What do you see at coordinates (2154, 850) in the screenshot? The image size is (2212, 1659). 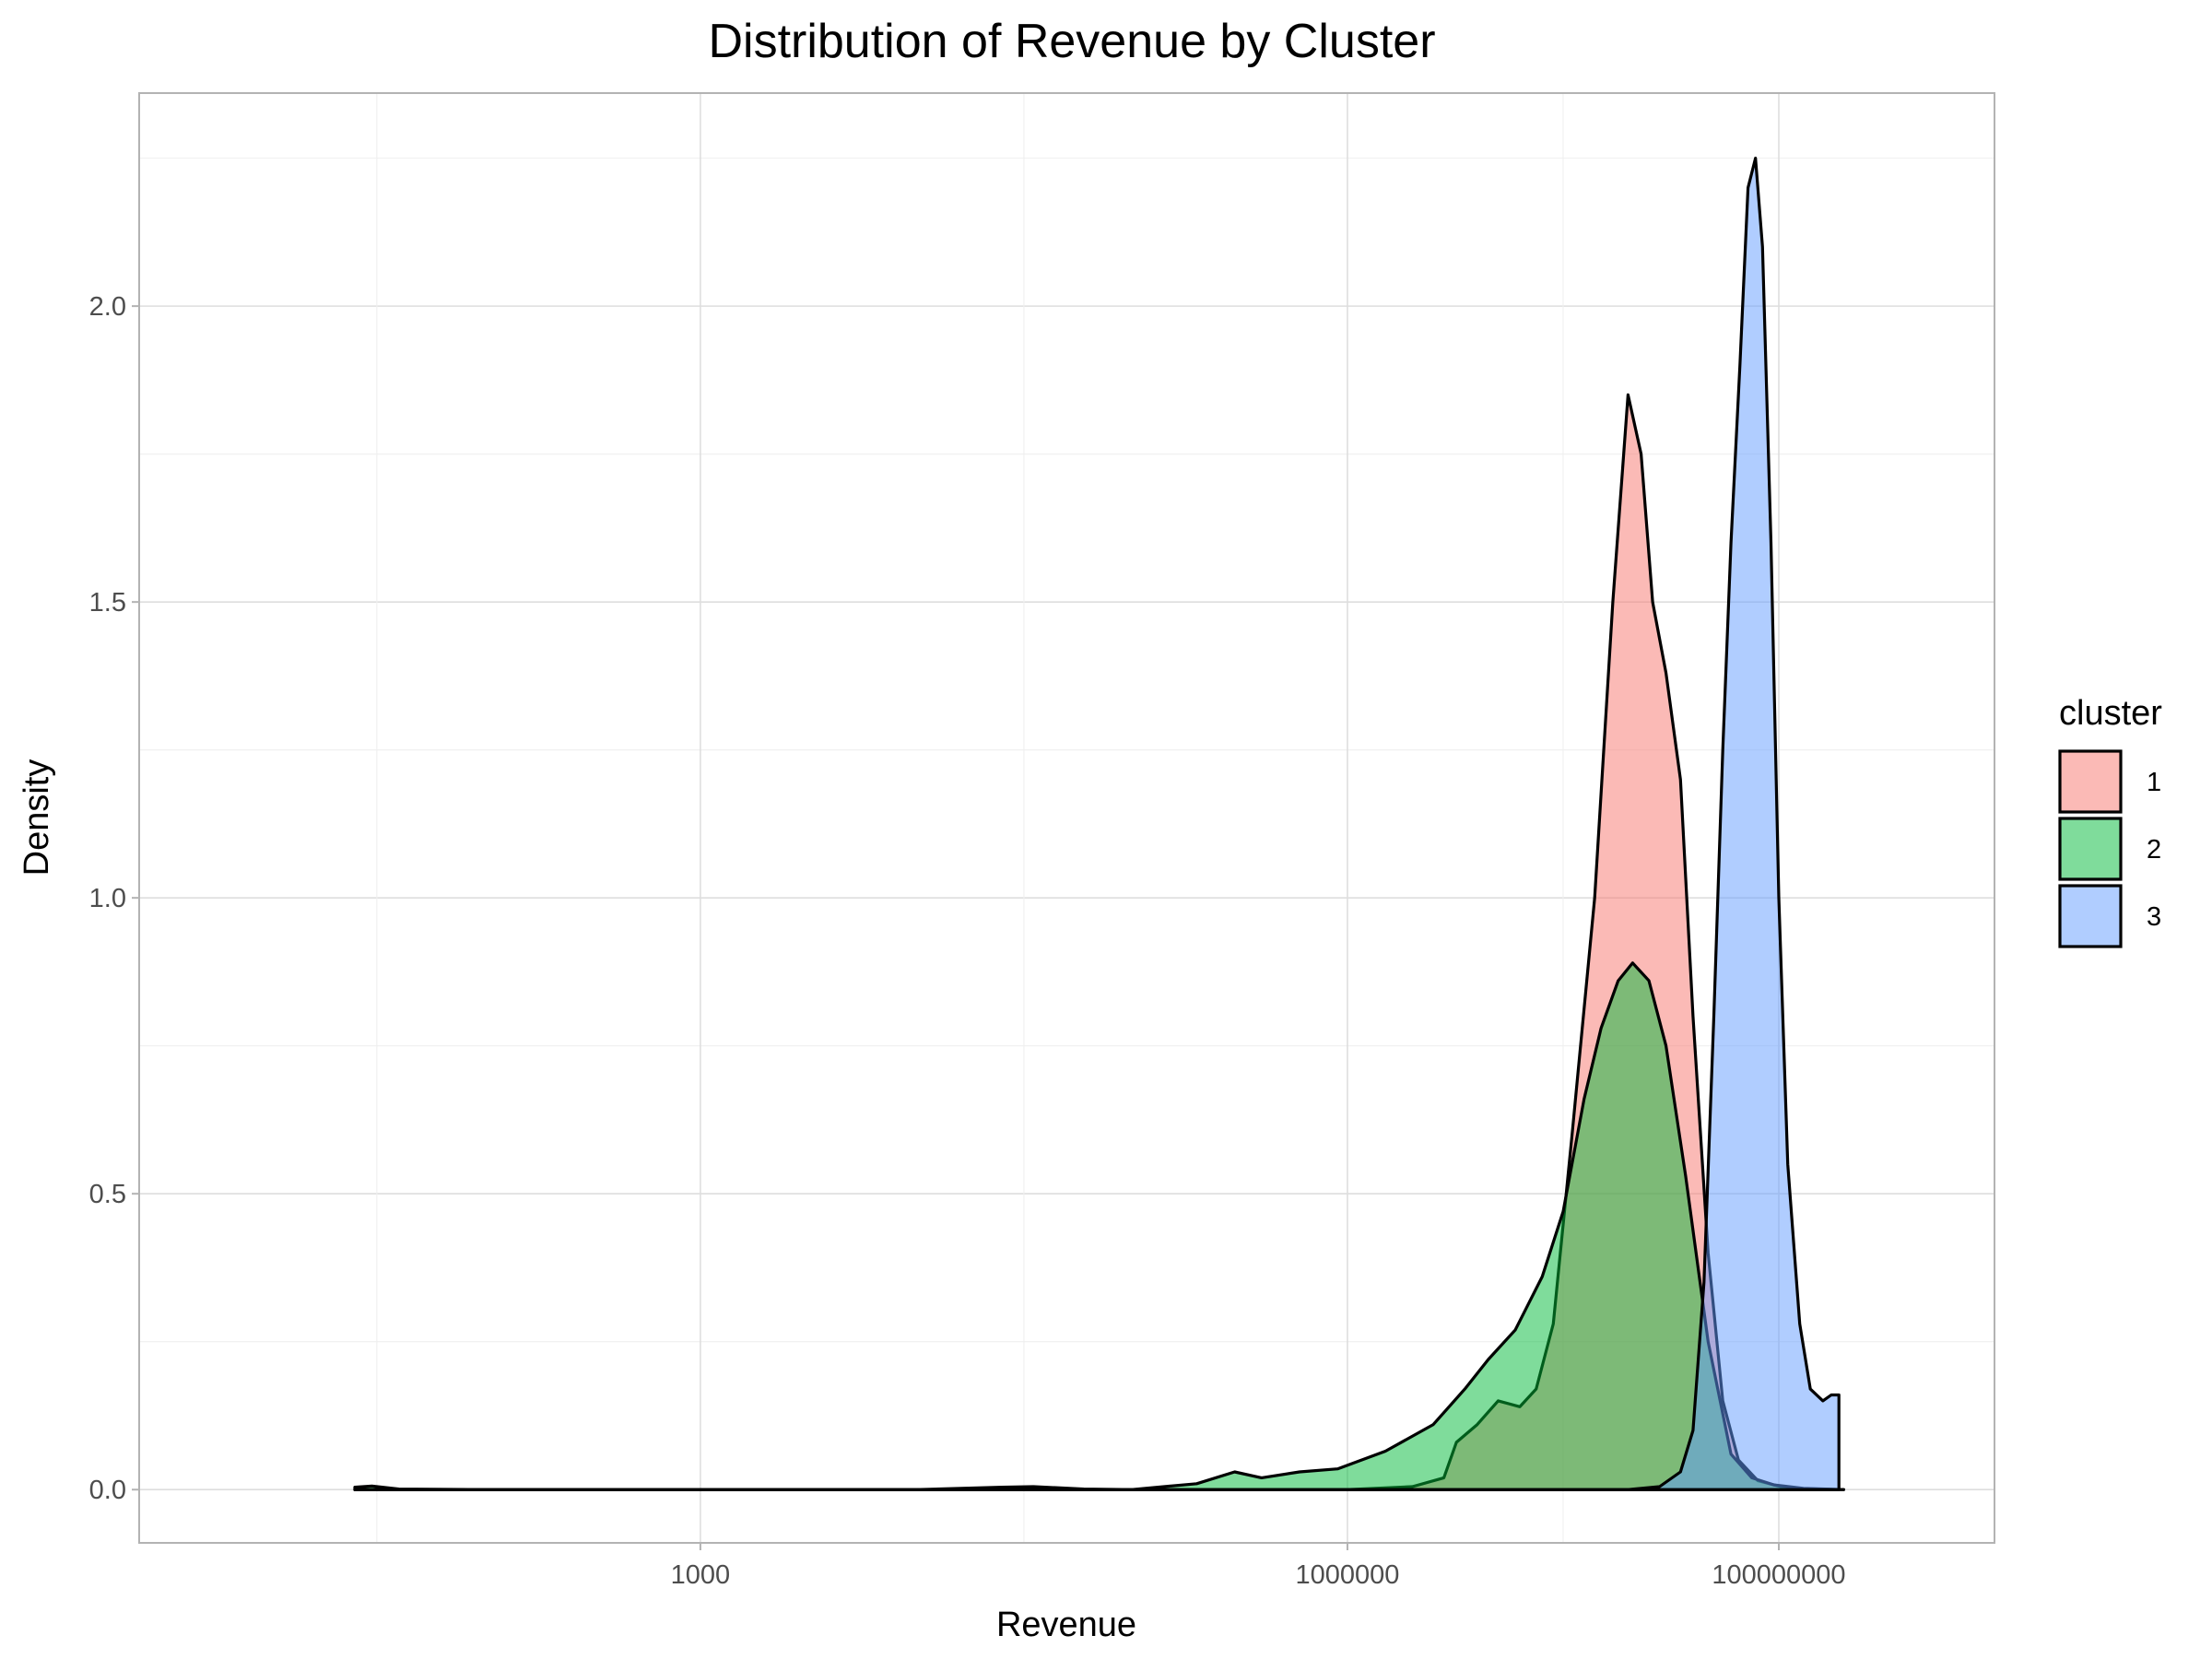 I see `legend-label-cluster-2: 2` at bounding box center [2154, 850].